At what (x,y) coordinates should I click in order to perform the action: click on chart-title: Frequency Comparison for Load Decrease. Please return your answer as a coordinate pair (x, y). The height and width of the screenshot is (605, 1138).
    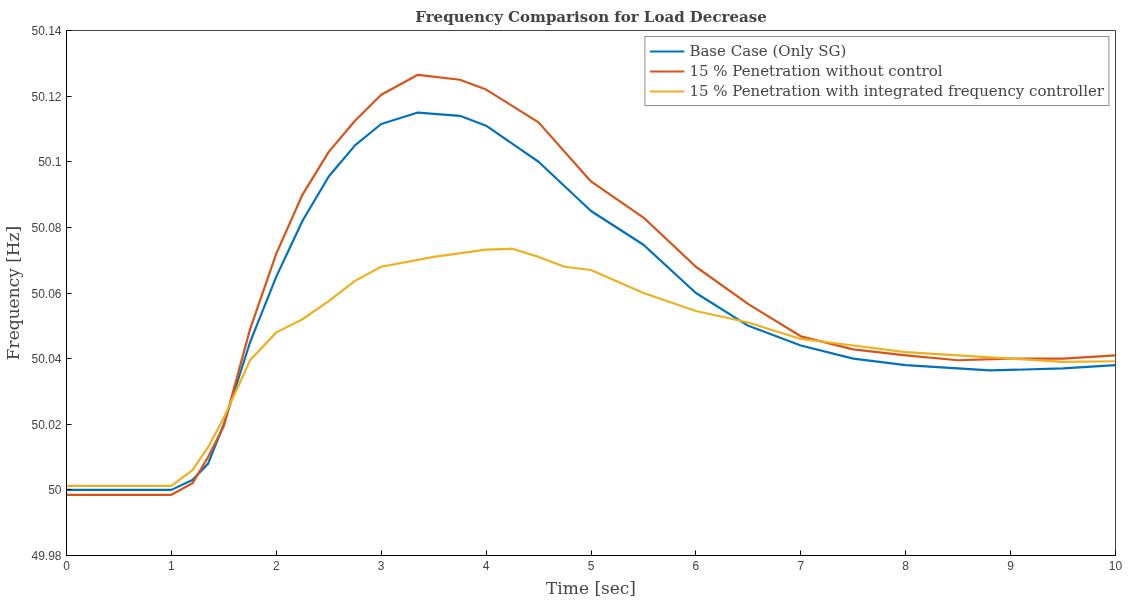
    Looking at the image, I should click on (591, 16).